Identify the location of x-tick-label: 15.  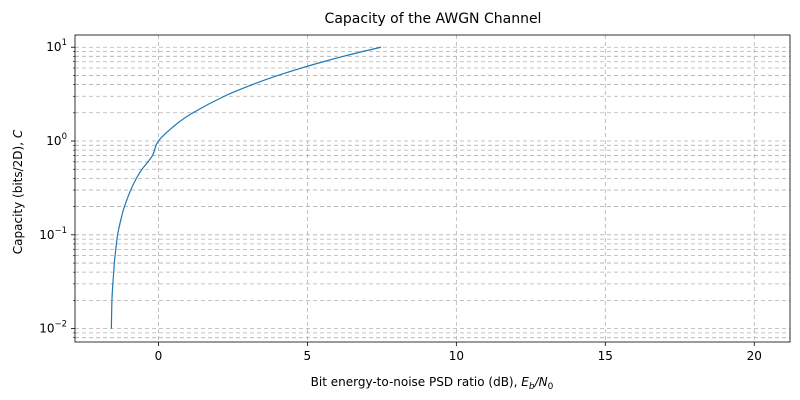
(605, 356).